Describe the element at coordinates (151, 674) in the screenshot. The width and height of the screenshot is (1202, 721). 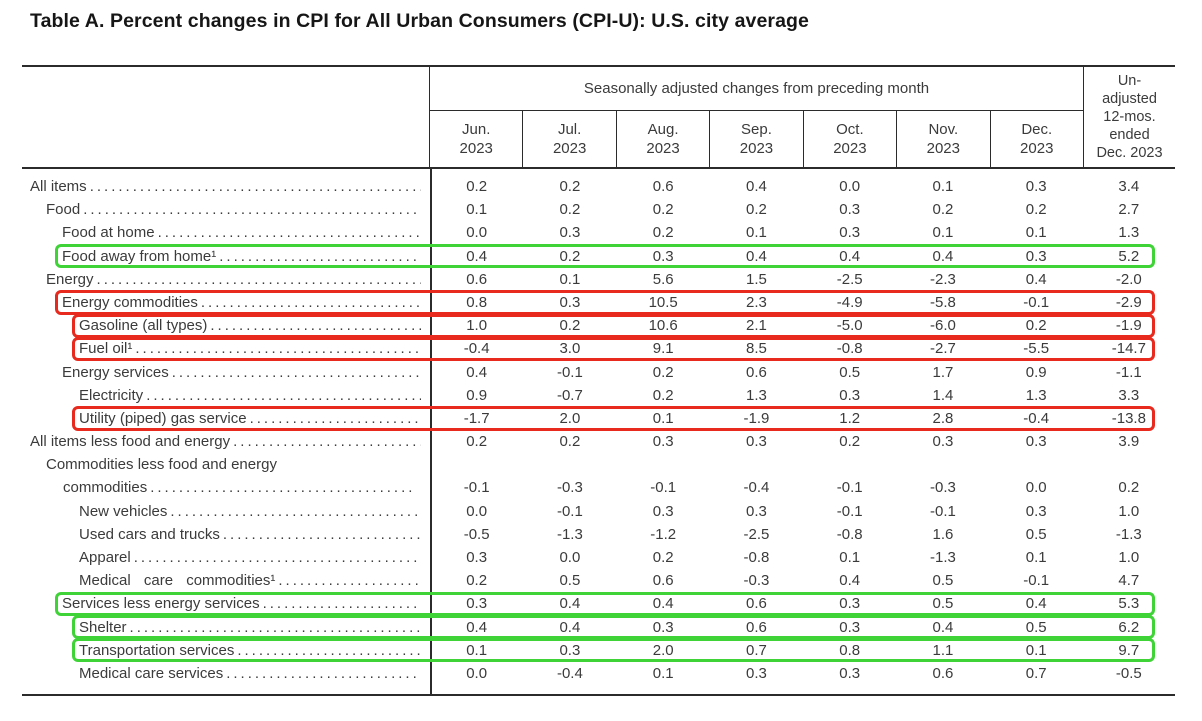
I see `row-label-text: Medical care services` at that location.